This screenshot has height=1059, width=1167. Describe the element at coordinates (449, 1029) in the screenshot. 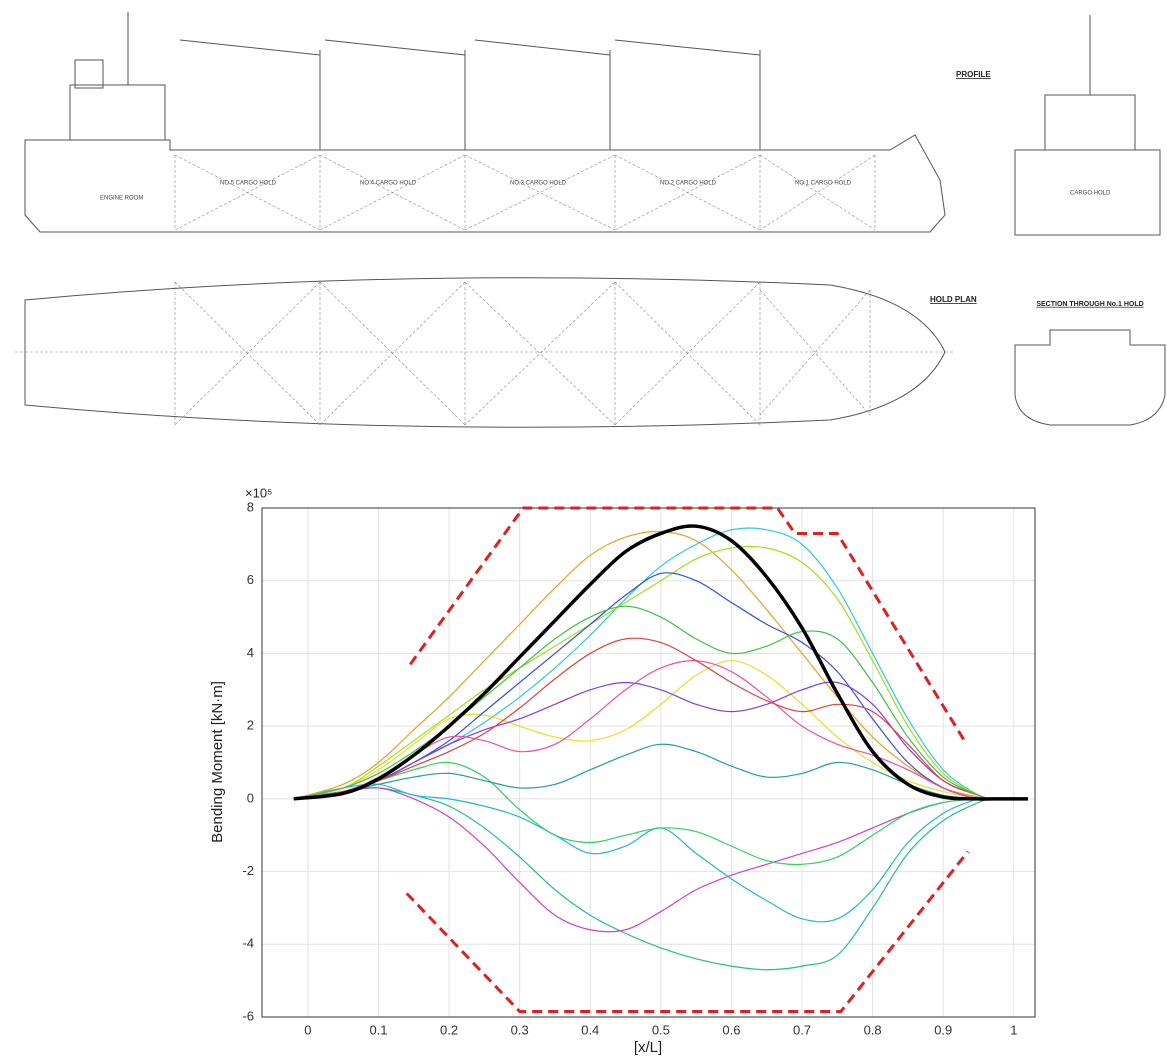

I see `x-tick-label: 0.2` at that location.